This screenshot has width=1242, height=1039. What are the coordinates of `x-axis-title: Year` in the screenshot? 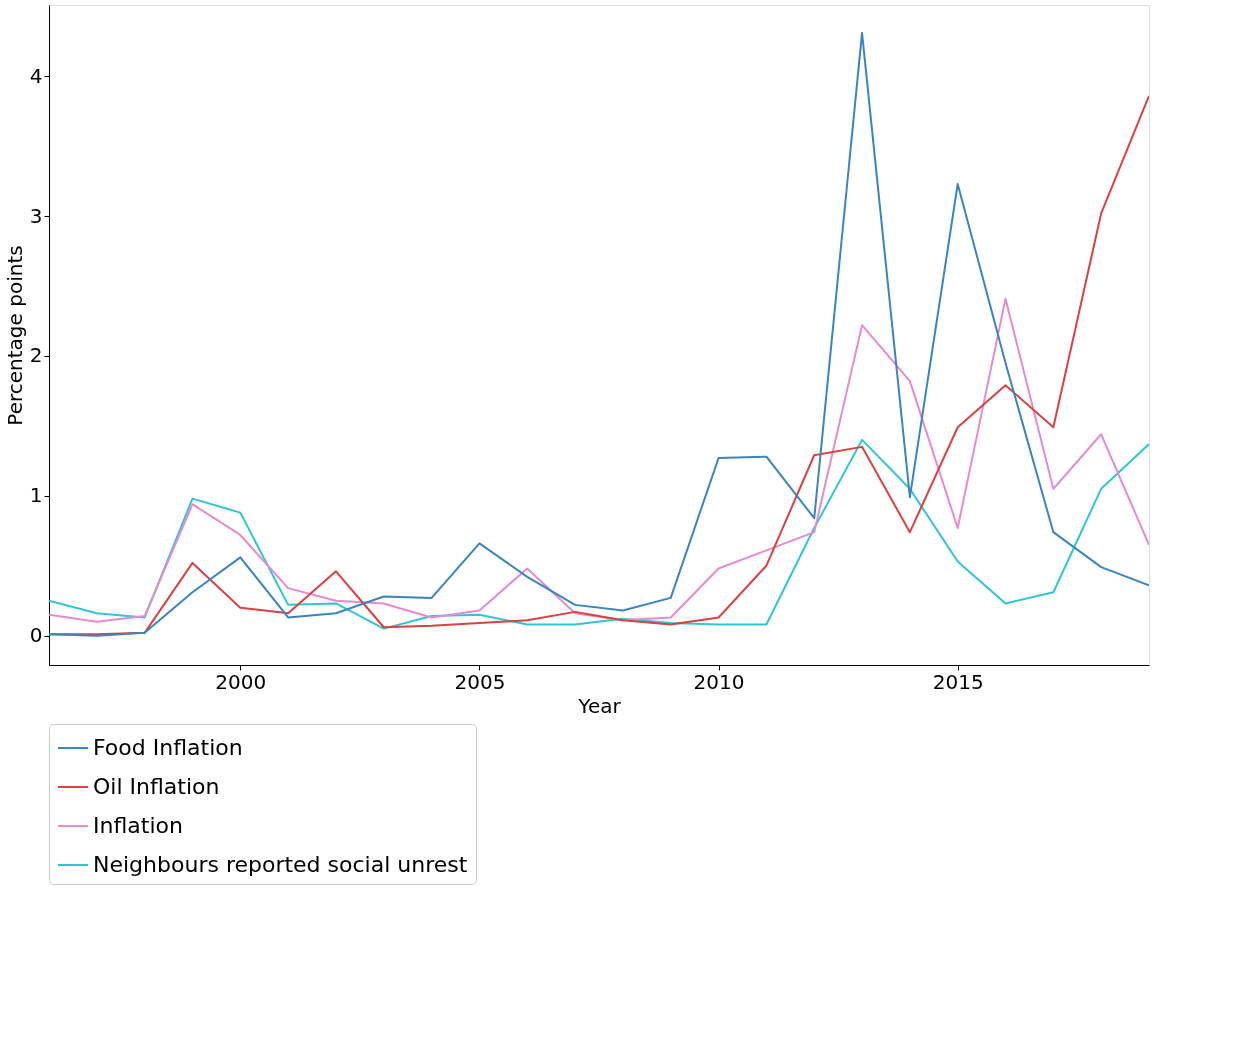 It's located at (599, 705).